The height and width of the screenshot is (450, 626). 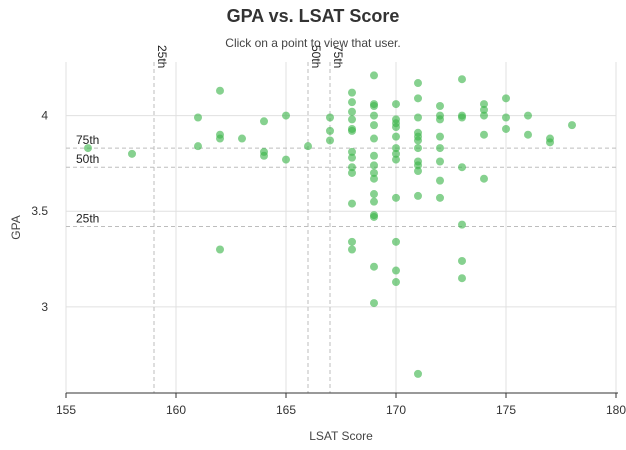 What do you see at coordinates (66, 410) in the screenshot?
I see `x-tick-label: 155` at bounding box center [66, 410].